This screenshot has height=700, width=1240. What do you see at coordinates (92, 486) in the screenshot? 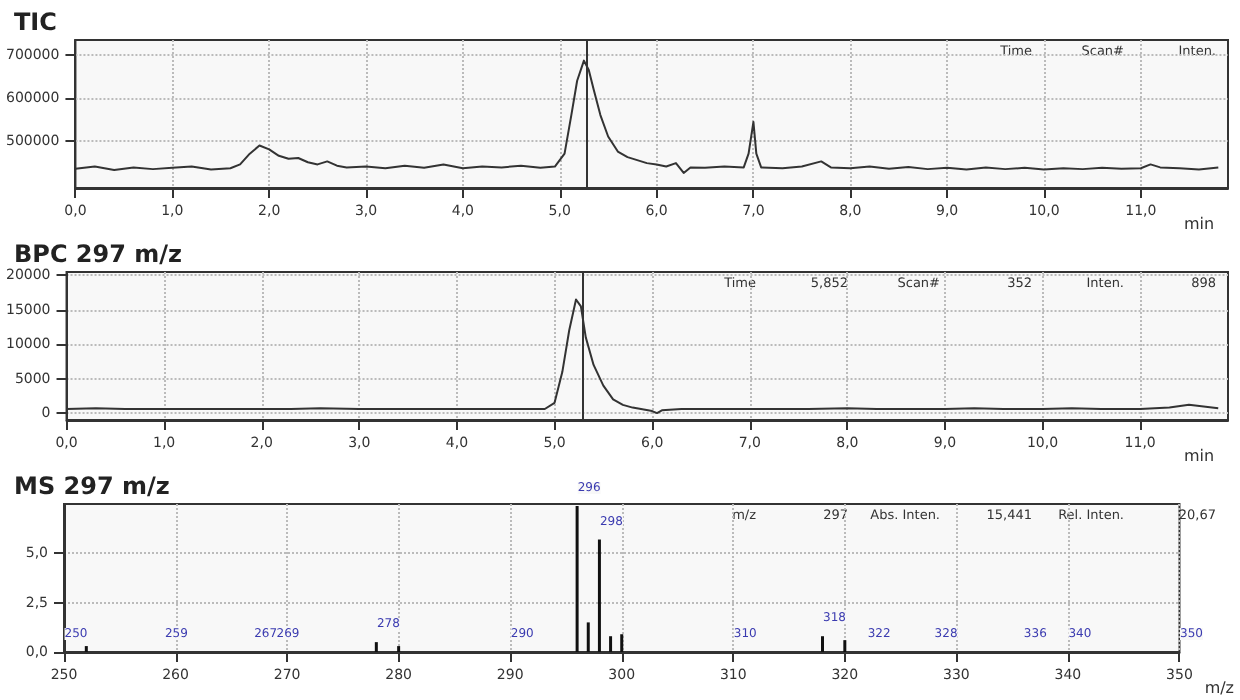
I see `chart-title: MS 297 m/z` at bounding box center [92, 486].